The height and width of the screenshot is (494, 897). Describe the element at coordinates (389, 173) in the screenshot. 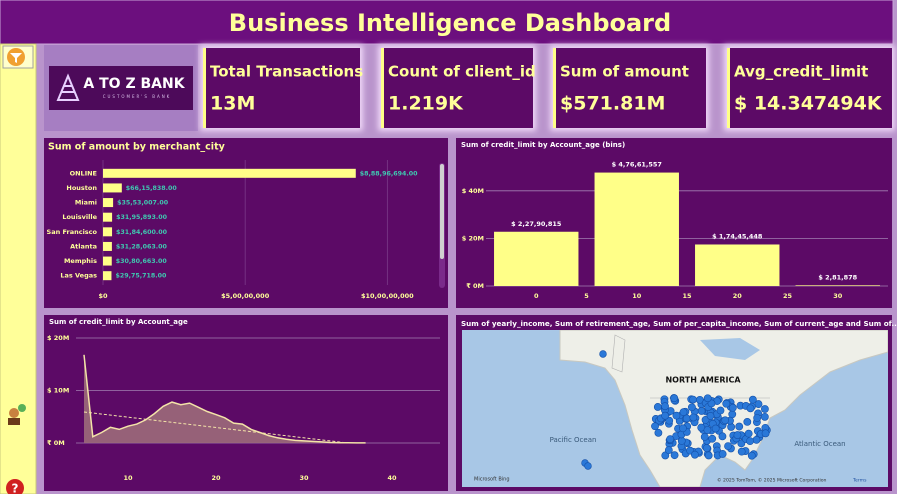

I see `value-label: $8,88,96,694.00` at that location.